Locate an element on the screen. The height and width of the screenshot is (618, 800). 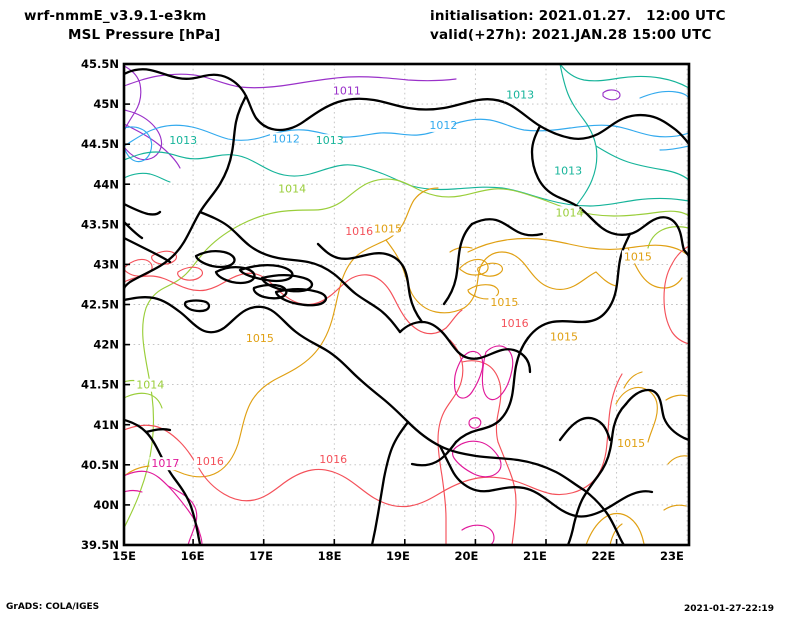
x-tick-label: 15E is located at coordinates (124, 556).